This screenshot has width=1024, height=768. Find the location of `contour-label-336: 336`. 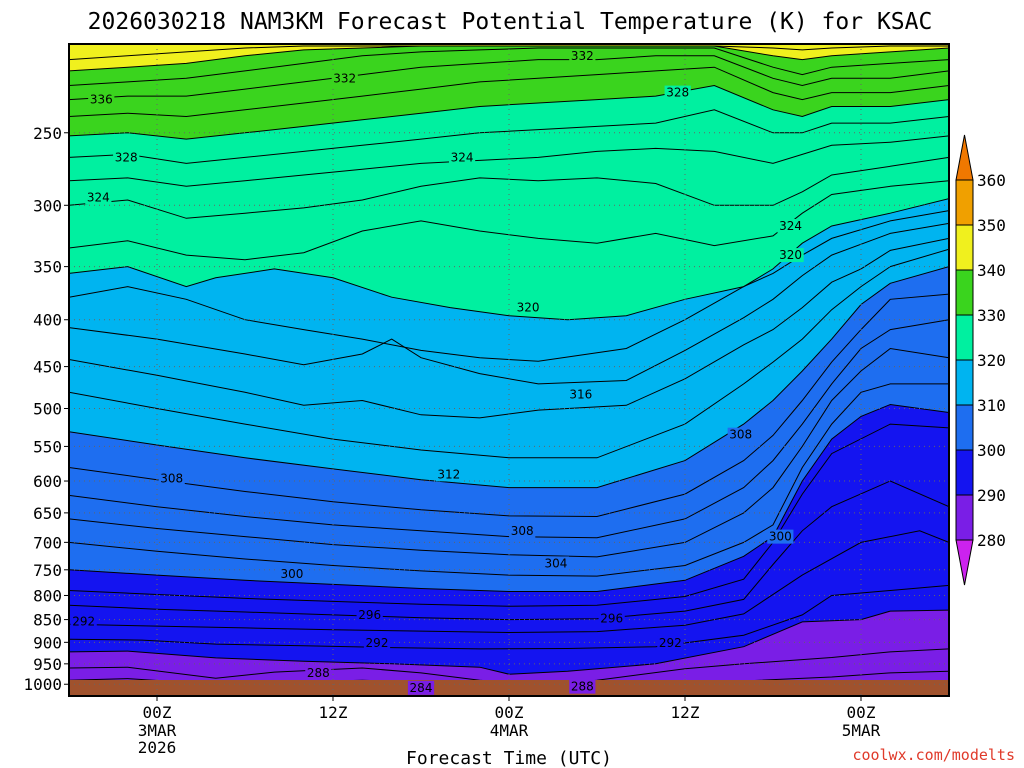

contour-label-336: 336 is located at coordinates (101, 100).